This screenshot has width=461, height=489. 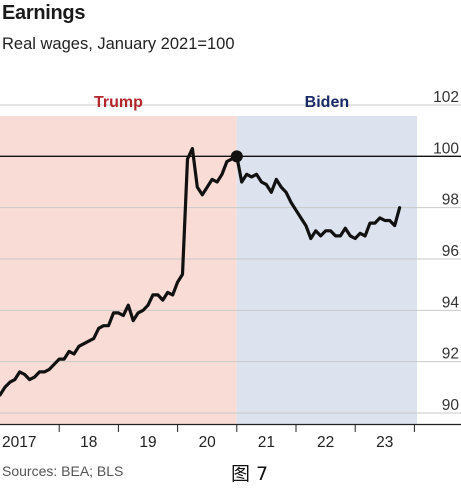 I want to click on period-label-biden: Biden, so click(x=327, y=102).